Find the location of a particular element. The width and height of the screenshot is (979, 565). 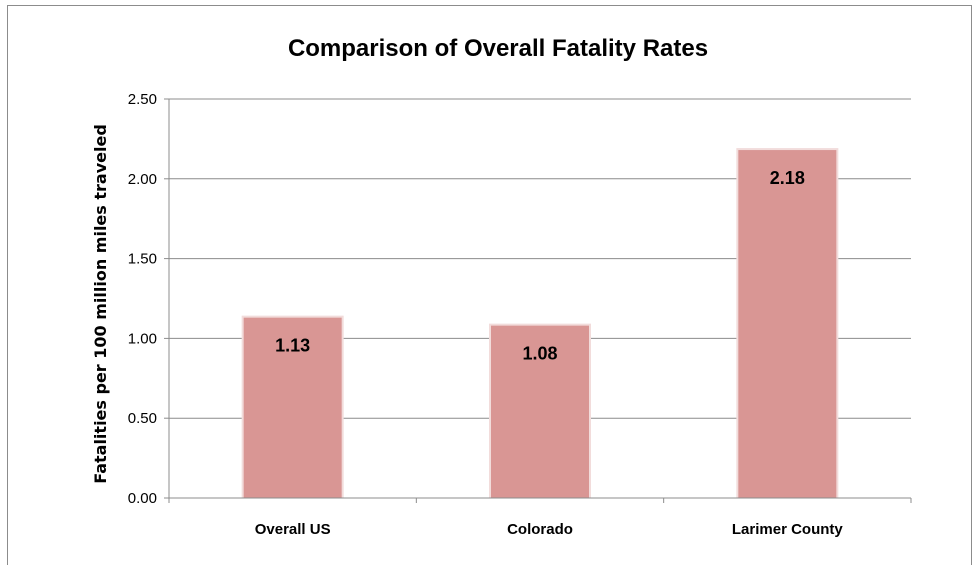

category-label: Colorado is located at coordinates (540, 529).